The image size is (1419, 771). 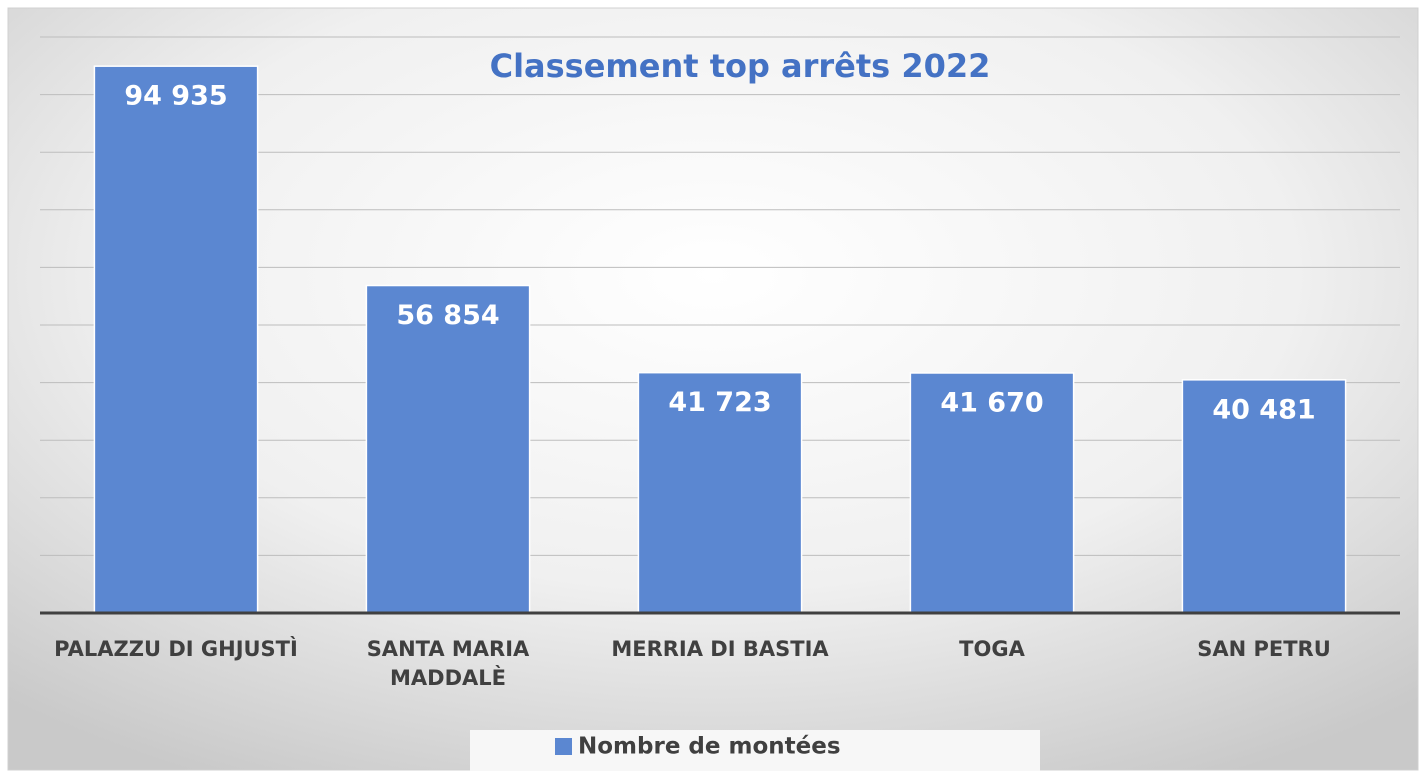 I want to click on chart-title: Classement top arrêts 2022, so click(x=740, y=66).